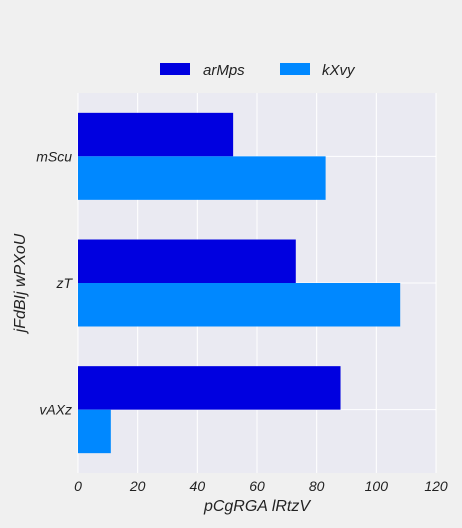 This screenshot has height=528, width=462. Describe the element at coordinates (137, 486) in the screenshot. I see `x-tick-label: 20` at that location.